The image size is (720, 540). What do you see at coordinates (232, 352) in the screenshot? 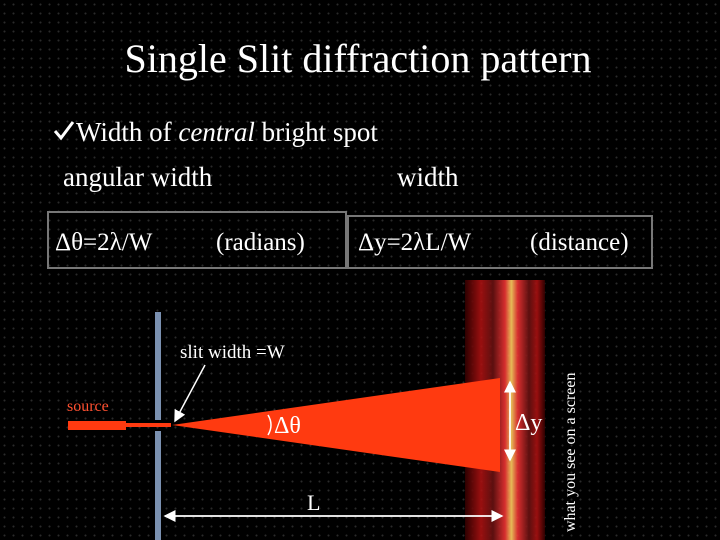
I see `slit-label: slit width =W` at bounding box center [232, 352].